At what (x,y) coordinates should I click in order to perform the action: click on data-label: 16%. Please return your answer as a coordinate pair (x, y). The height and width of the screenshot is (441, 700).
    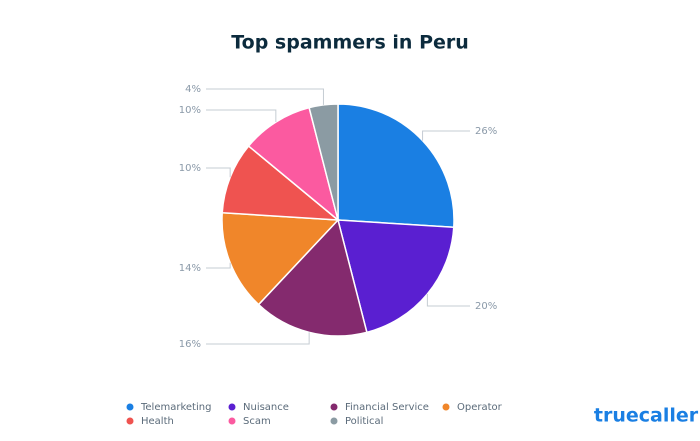
    Looking at the image, I should click on (190, 344).